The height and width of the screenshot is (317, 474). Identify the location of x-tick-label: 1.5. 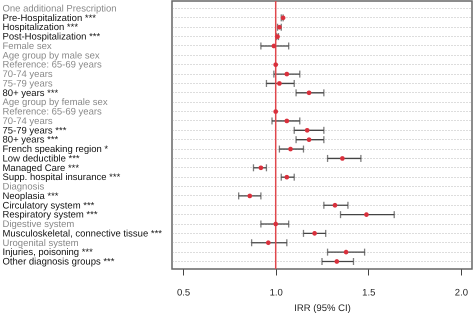
(369, 293).